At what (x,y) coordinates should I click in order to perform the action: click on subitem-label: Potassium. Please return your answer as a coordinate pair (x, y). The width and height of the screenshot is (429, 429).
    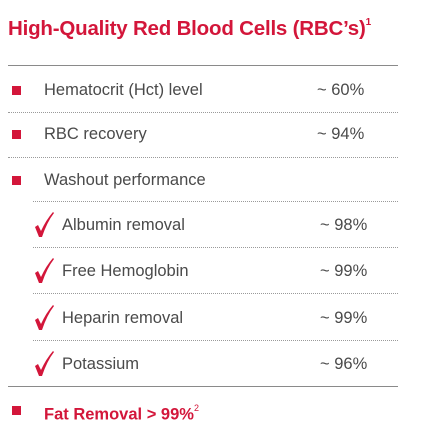
    Looking at the image, I should click on (101, 364).